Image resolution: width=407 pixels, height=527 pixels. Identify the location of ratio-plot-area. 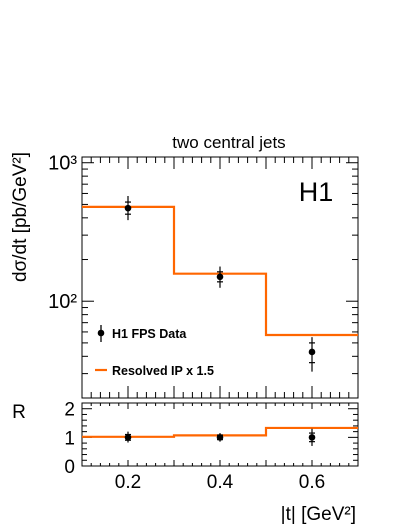
(220, 434).